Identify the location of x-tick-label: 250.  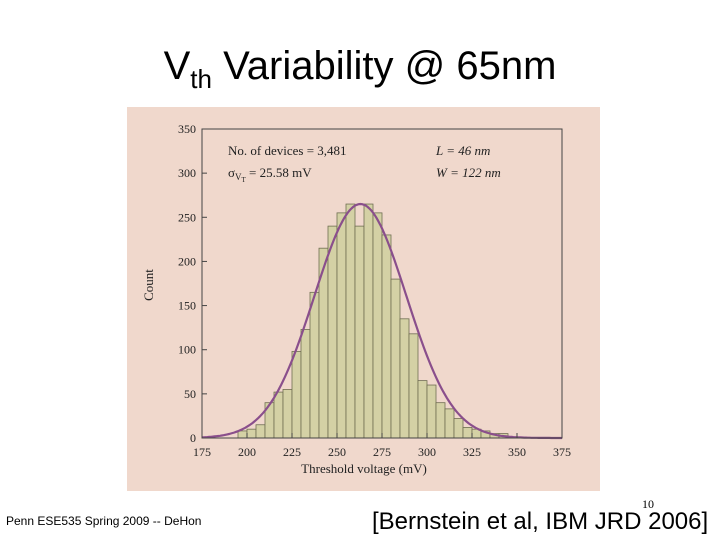
(337, 452).